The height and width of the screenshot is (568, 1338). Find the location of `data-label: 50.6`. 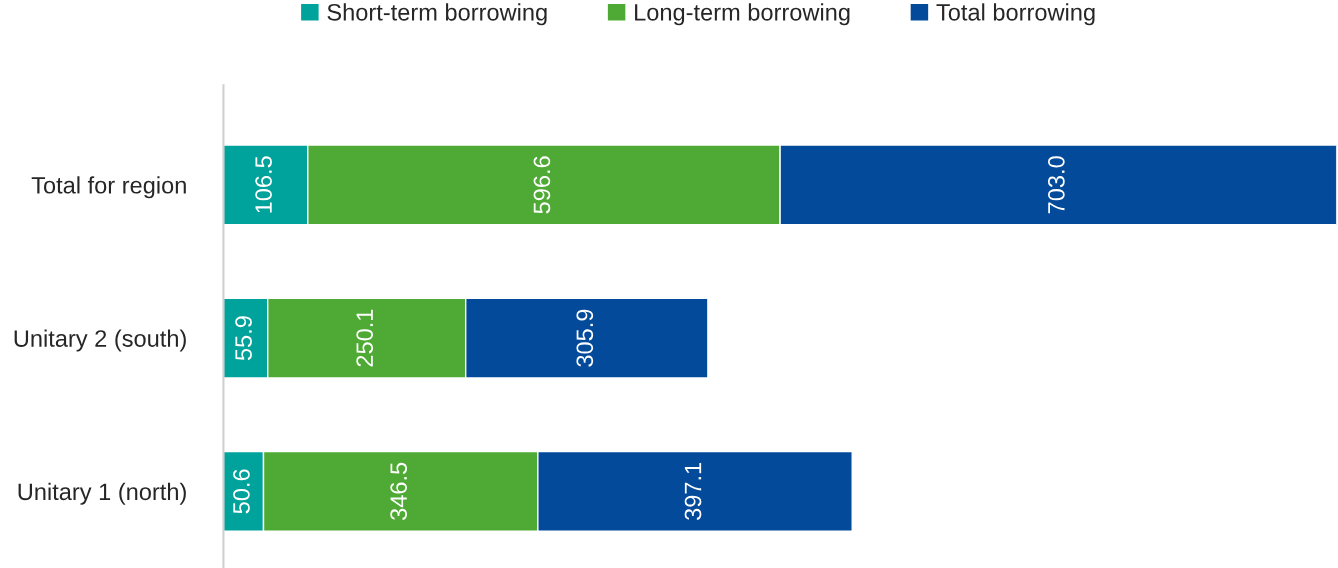

data-label: 50.6 is located at coordinates (241, 491).